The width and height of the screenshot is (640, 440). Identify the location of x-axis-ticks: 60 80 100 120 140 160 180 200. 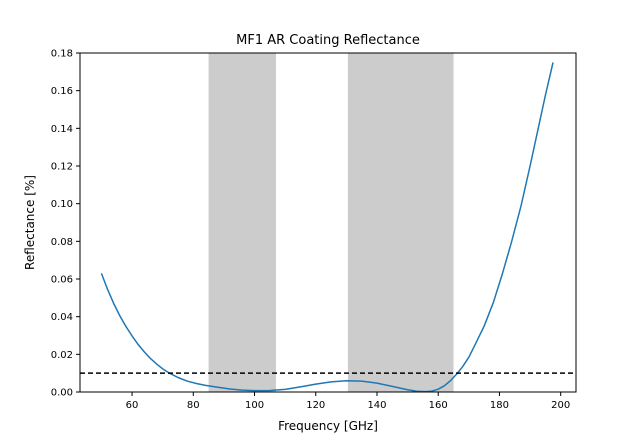
(348, 401).